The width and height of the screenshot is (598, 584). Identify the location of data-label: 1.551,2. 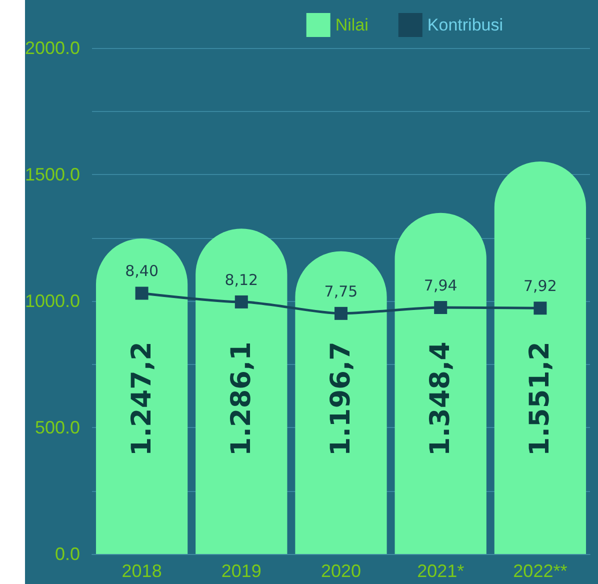
(540, 399).